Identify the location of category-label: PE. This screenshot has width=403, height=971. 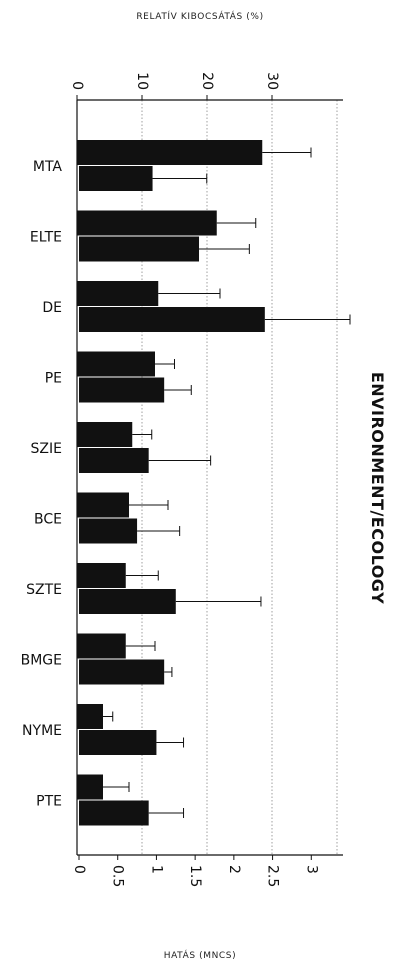
(53, 379).